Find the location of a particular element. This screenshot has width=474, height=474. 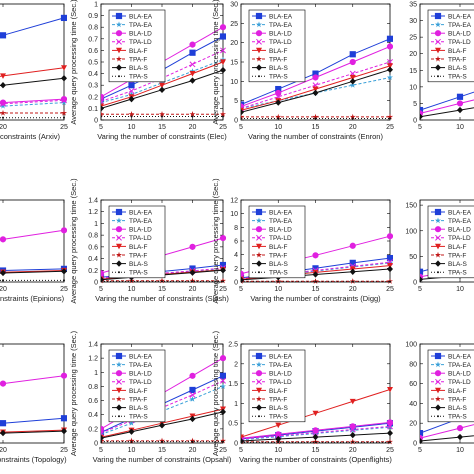

legend-label: TPA-S is located at coordinates (278, 417).